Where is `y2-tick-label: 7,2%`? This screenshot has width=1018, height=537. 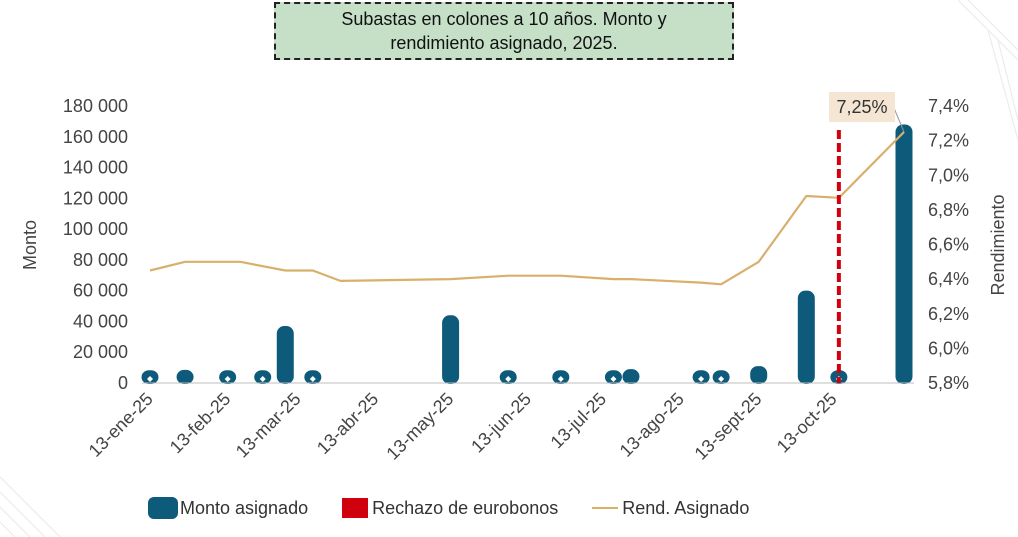
y2-tick-label: 7,2% is located at coordinates (948, 141).